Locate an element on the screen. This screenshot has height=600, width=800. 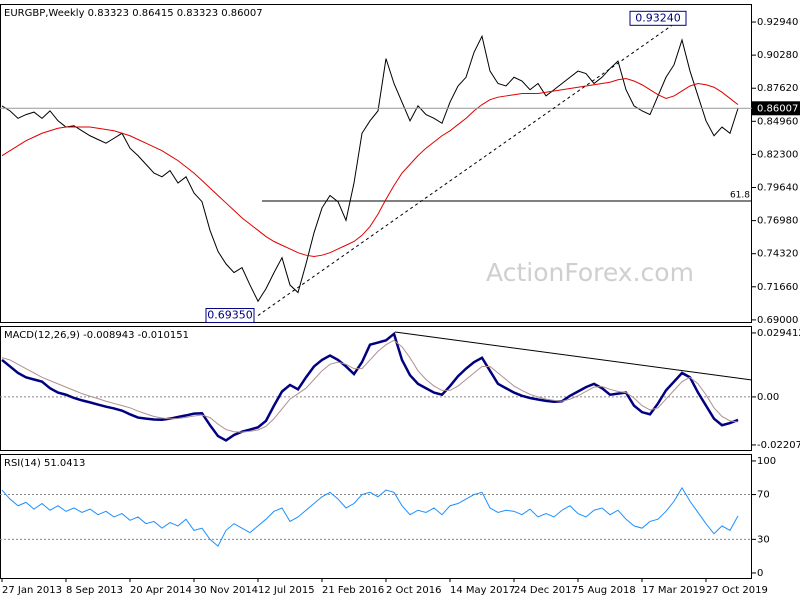
y-tick-label: 0.92940 is located at coordinates (777, 22).